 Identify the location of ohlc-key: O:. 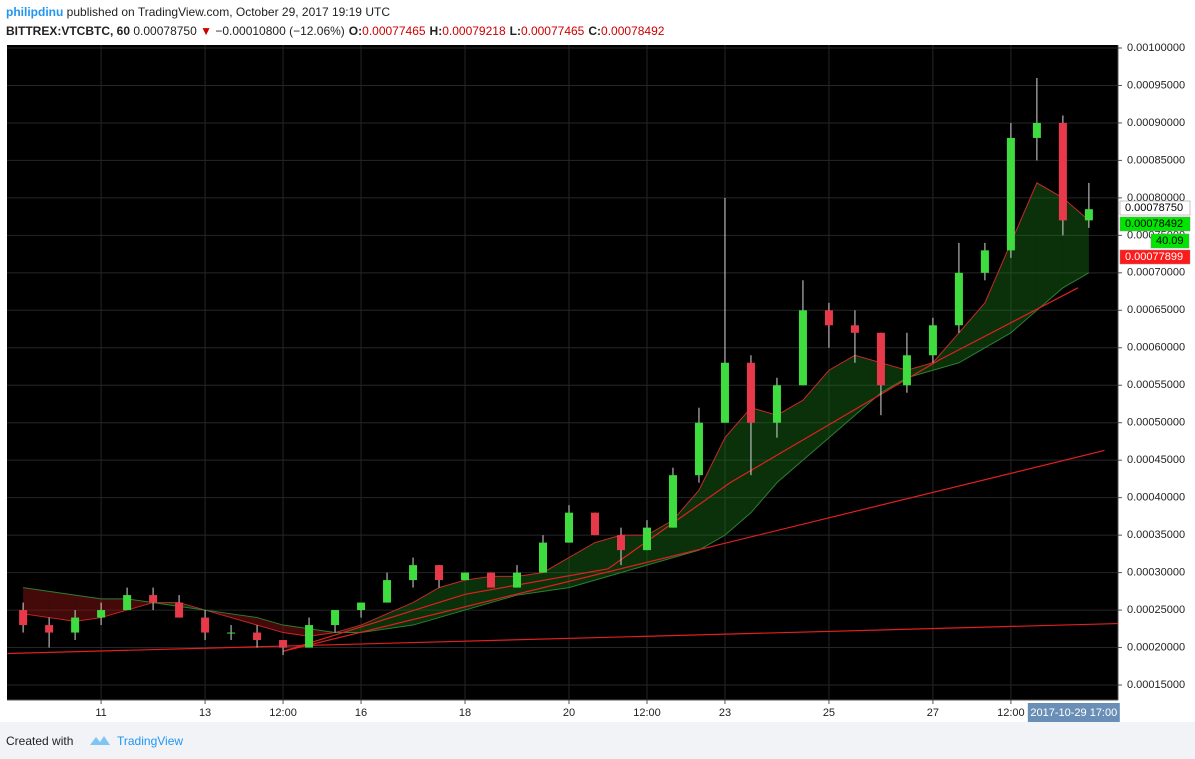
(355, 31).